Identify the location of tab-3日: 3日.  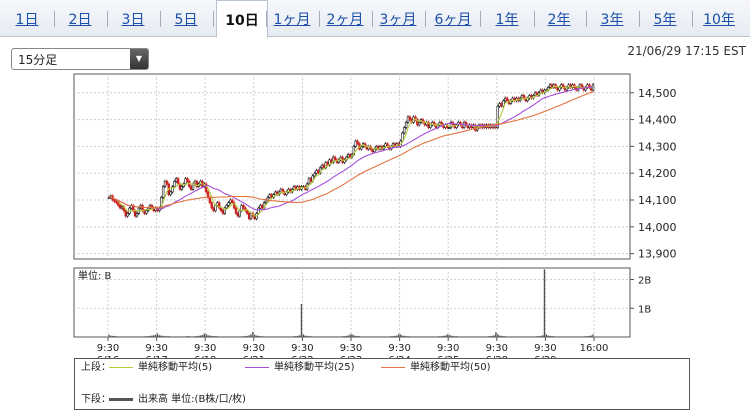
(133, 20).